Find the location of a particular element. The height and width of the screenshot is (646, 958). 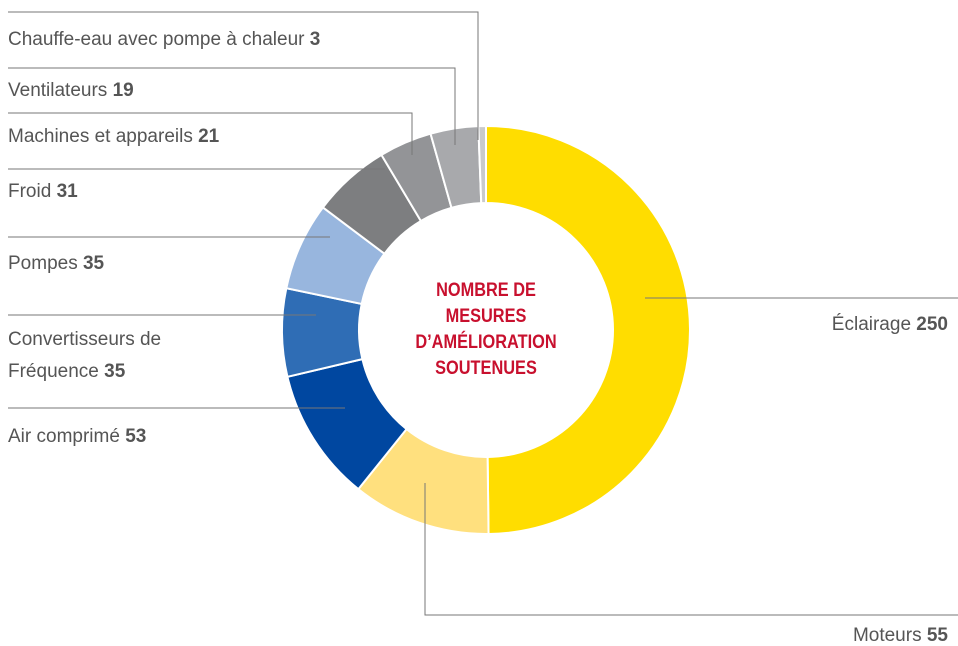

label-name: Éclairage is located at coordinates (871, 324).